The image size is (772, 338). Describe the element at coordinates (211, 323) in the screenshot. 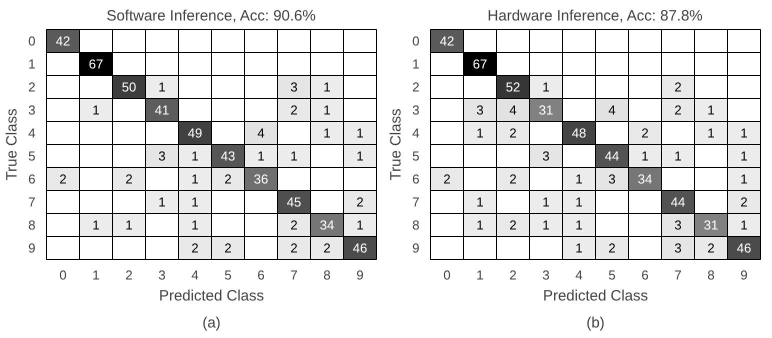

I see `text: (a)` at that location.